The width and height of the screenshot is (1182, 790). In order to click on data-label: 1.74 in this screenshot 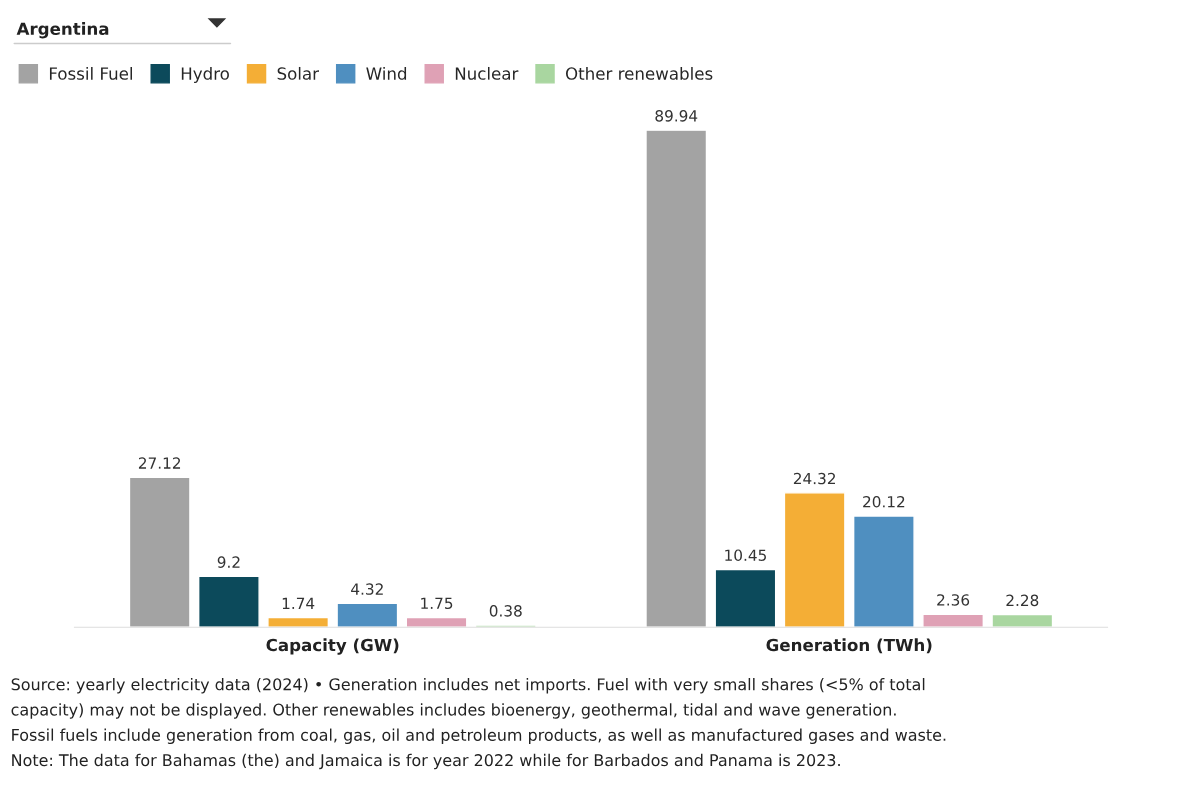, I will do `click(298, 603)`.